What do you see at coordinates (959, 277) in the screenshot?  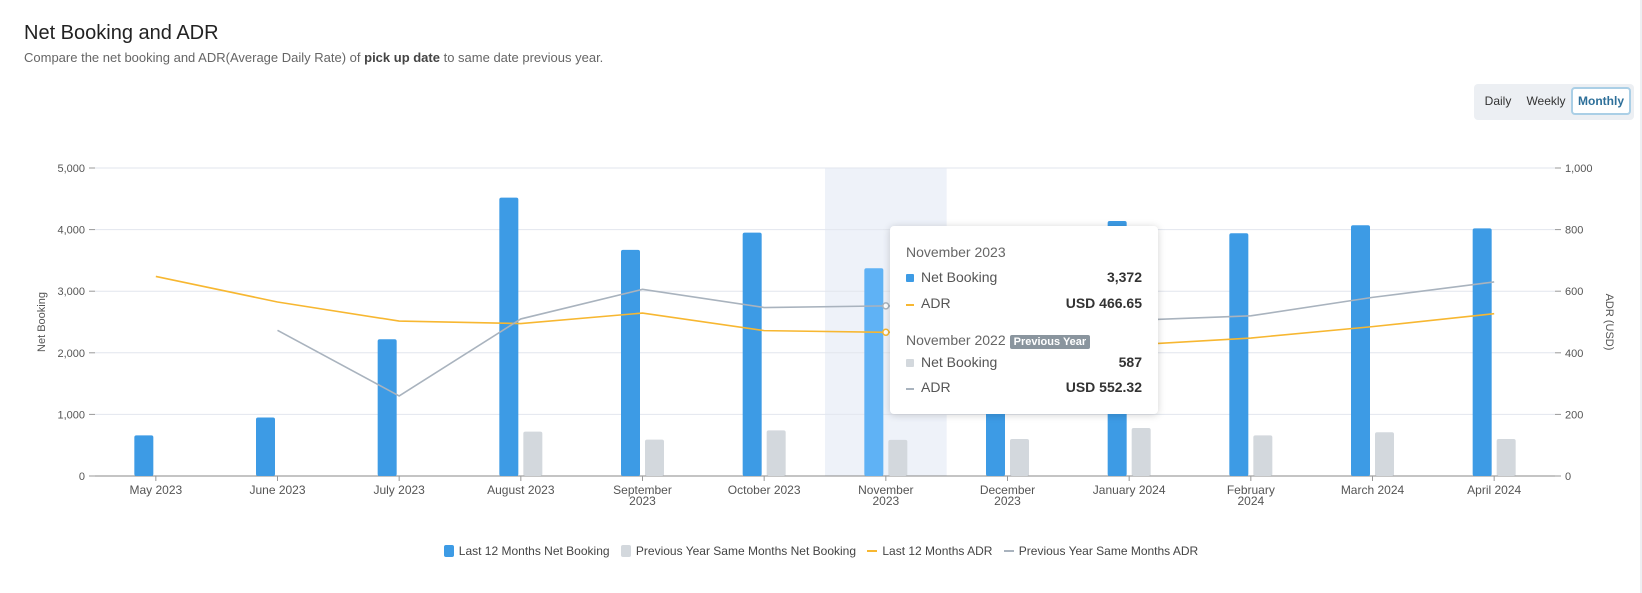 I see `tooltip-current-net-label: Net Booking` at bounding box center [959, 277].